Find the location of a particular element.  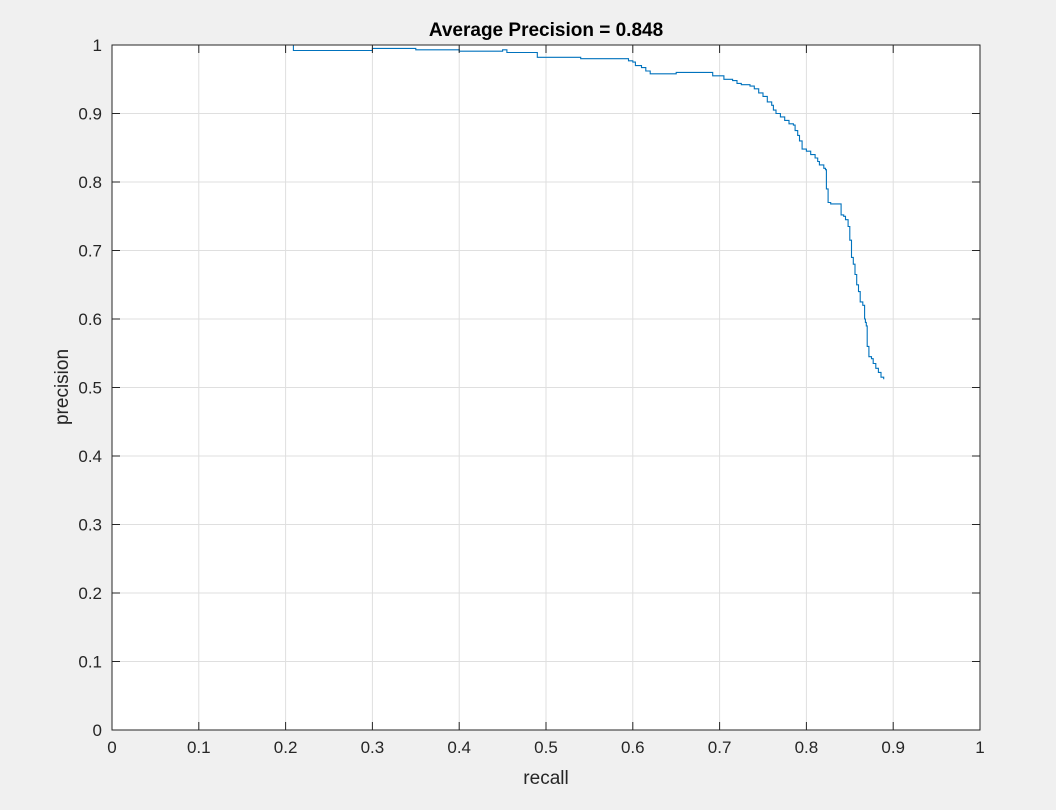

y-tick-label: 0.8 is located at coordinates (90, 182).